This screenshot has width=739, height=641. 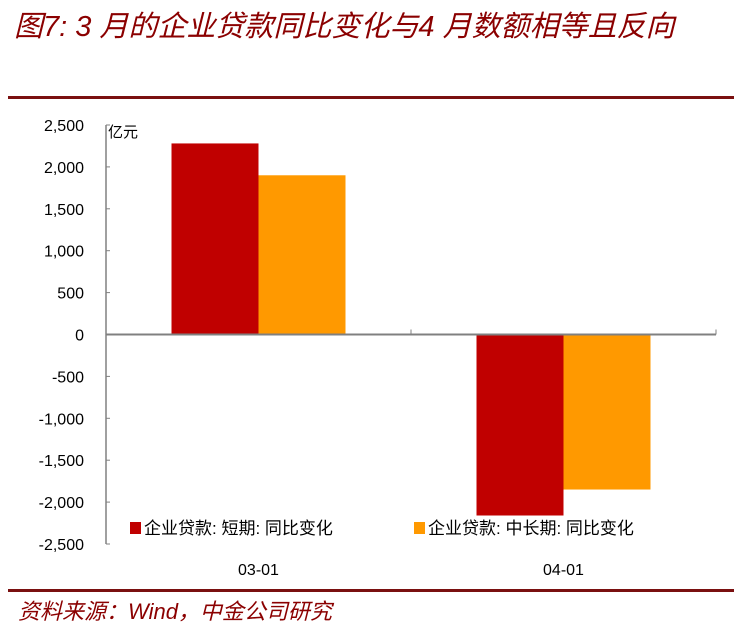 I want to click on bar-04-01-long, so click(x=607, y=412).